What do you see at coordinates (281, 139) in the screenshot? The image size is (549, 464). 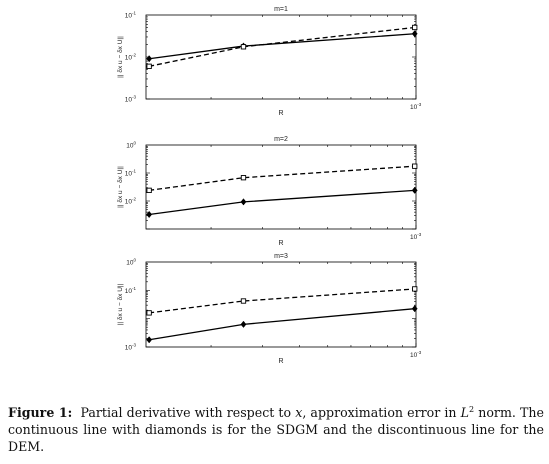 I see `chart-title: m=2` at bounding box center [281, 139].